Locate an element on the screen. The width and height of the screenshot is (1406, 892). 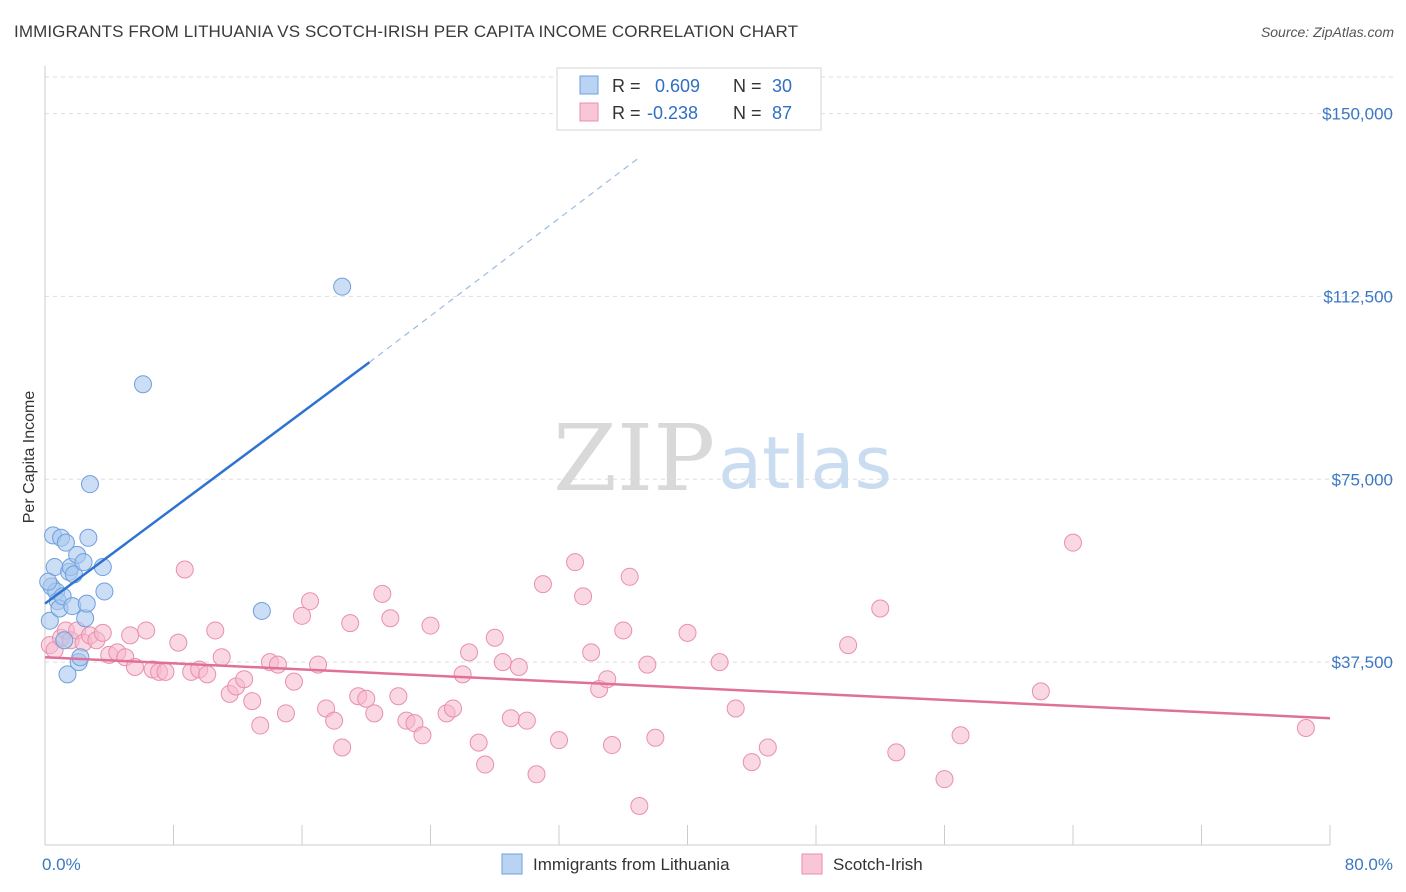
watermark-zip: ZIP is located at coordinates (634, 458).